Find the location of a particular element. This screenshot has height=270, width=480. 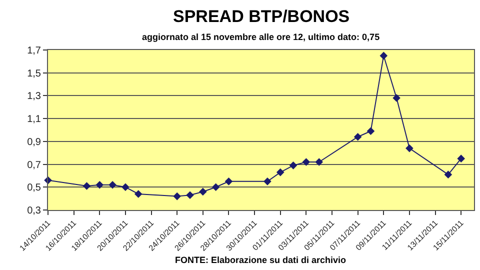

y-tick-label: 0,7 is located at coordinates (34, 165).